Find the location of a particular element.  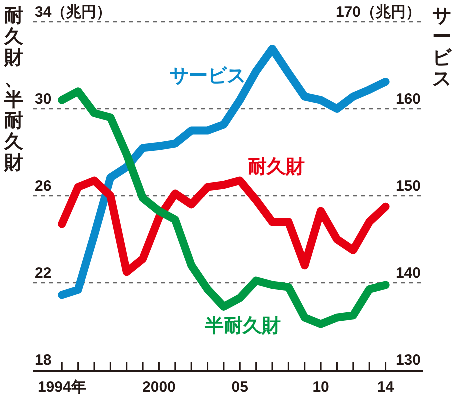

y-tick-label: 30 is located at coordinates (43, 99).